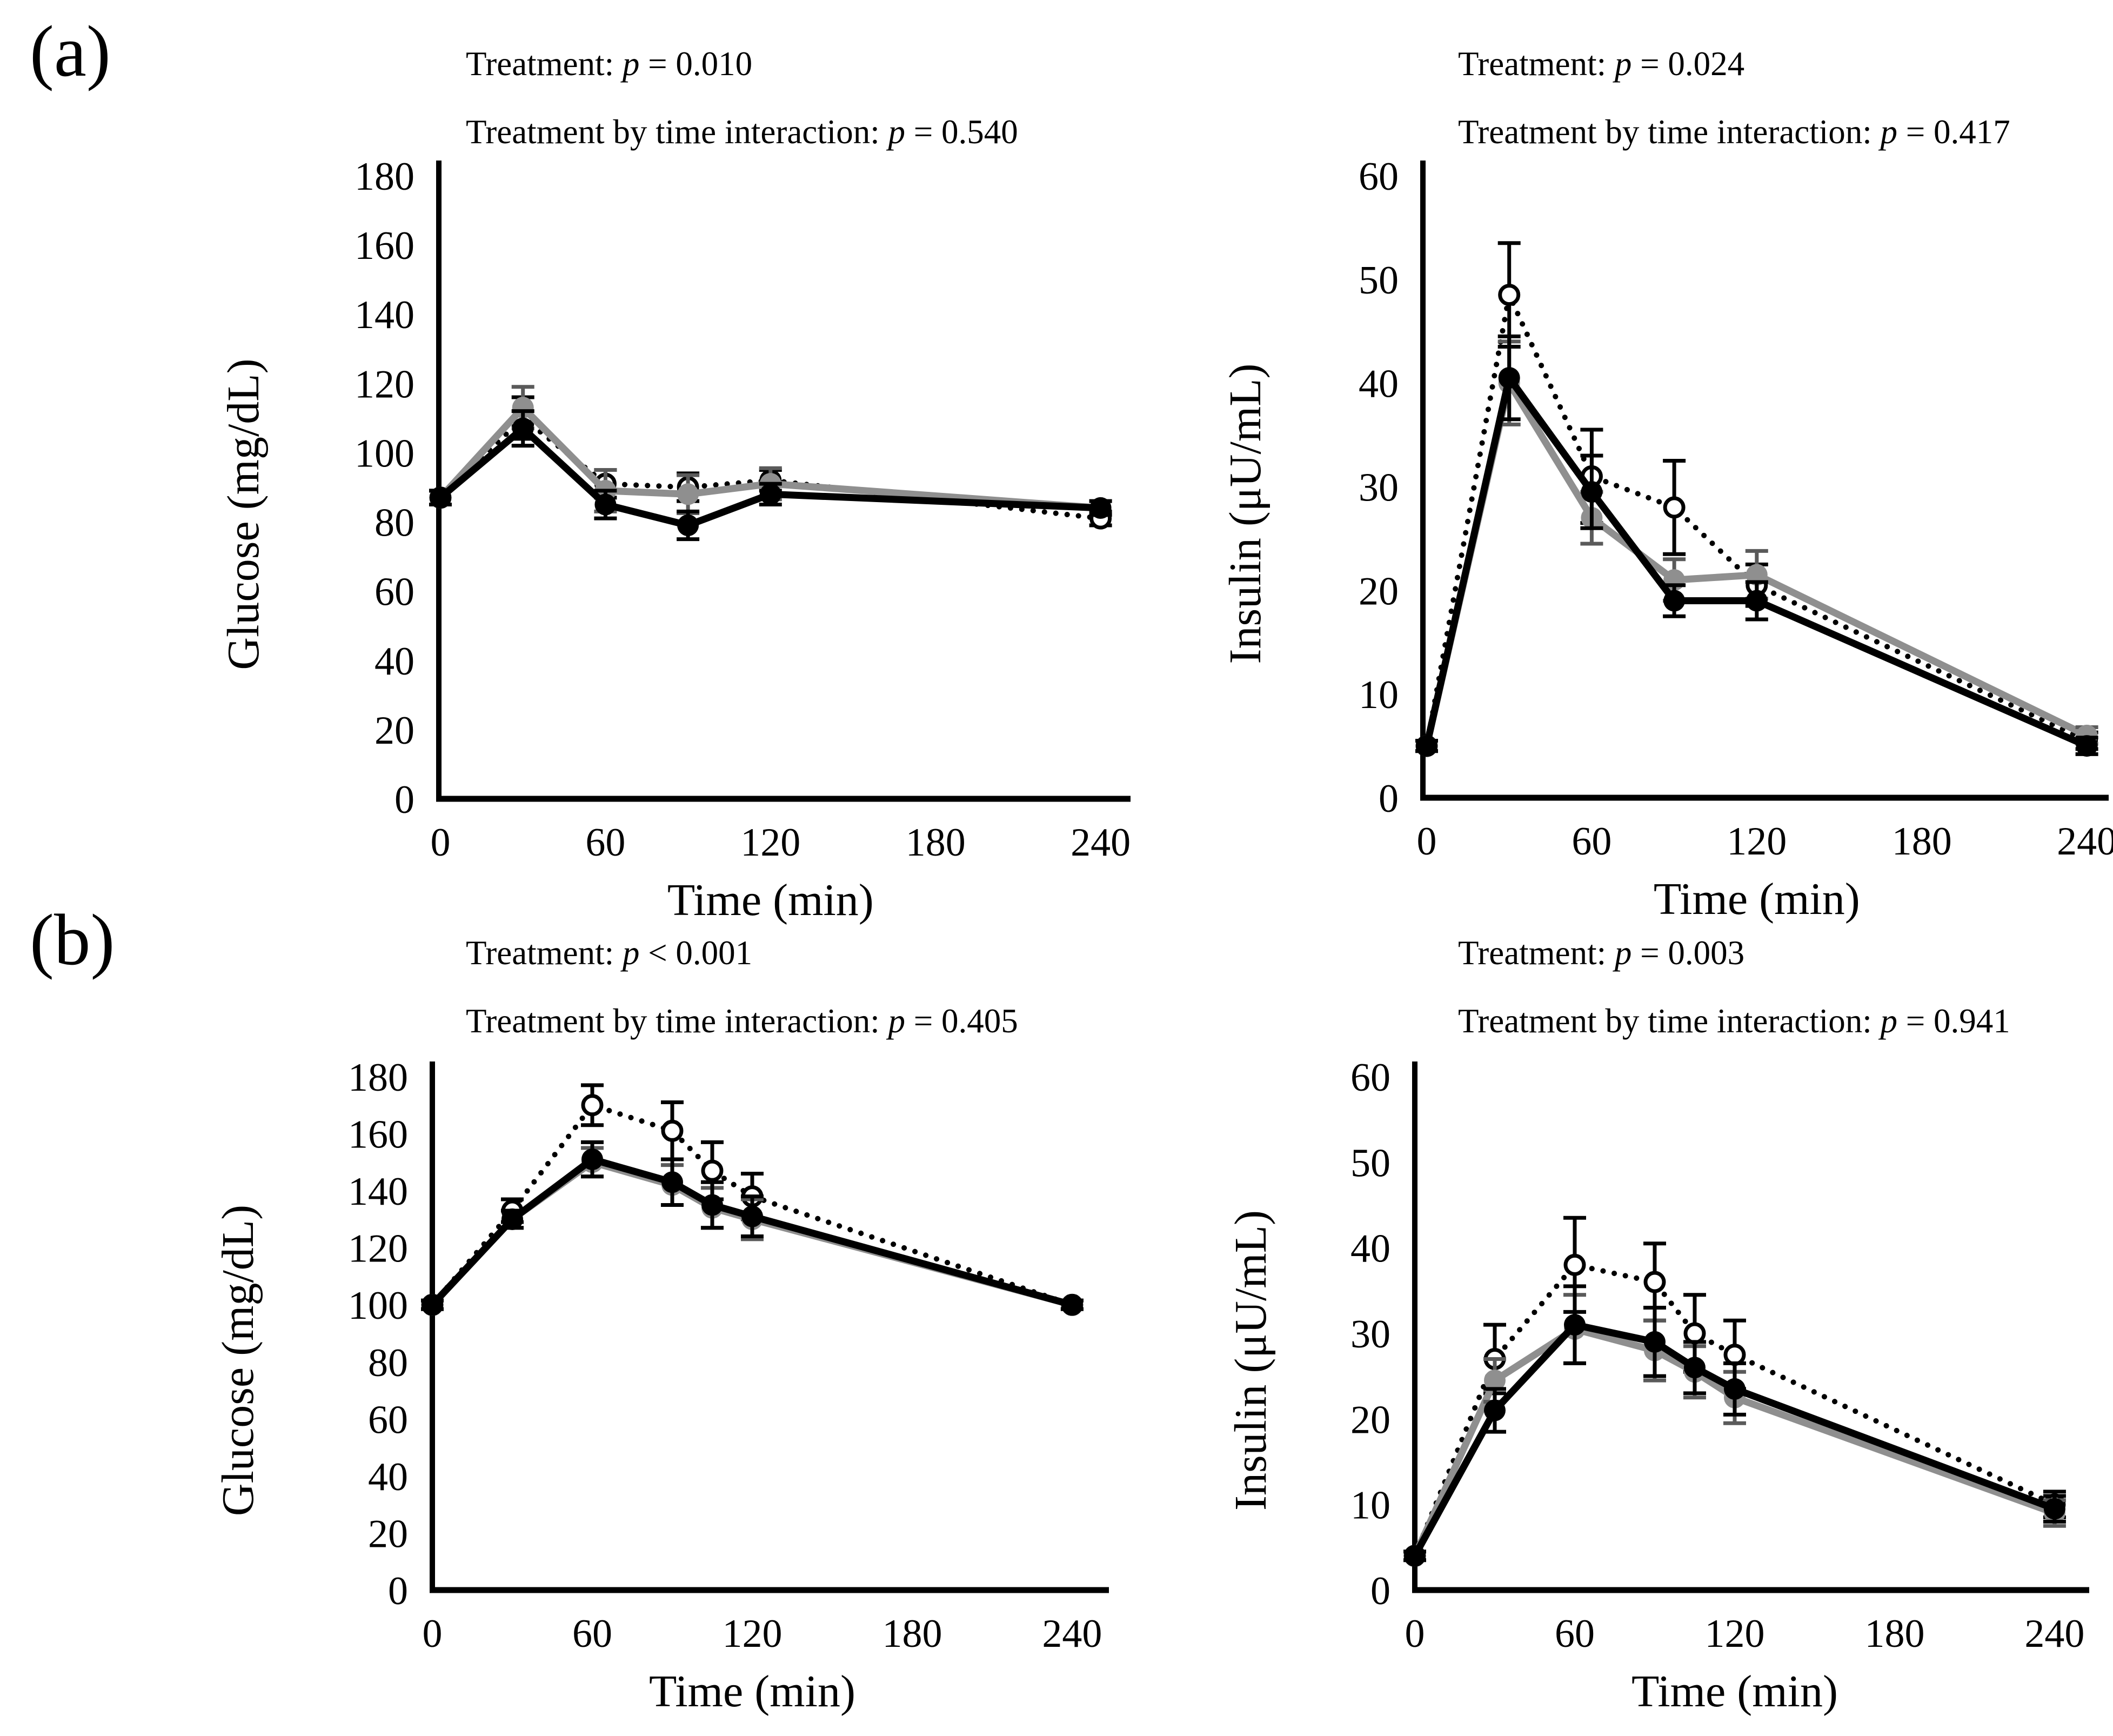 The image size is (2113, 1736). I want to click on interaction-label: Treatment by time interaction:, so click(677, 1021).